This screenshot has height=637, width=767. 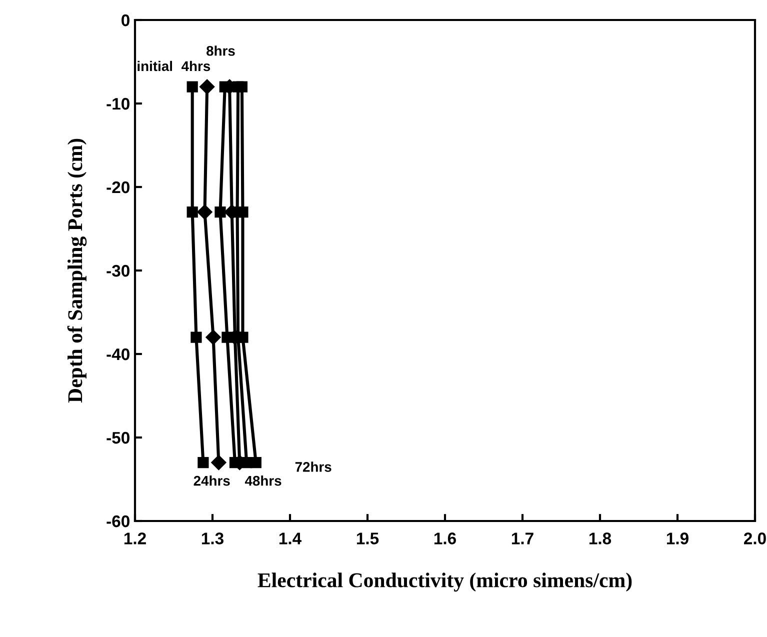 What do you see at coordinates (196, 66) in the screenshot?
I see `series-label: 4hrs` at bounding box center [196, 66].